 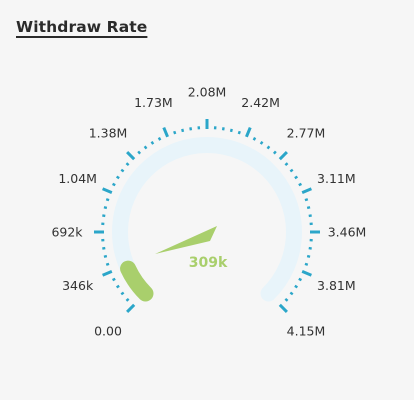 I want to click on gauge-tick-label: 1.38M, so click(x=108, y=133).